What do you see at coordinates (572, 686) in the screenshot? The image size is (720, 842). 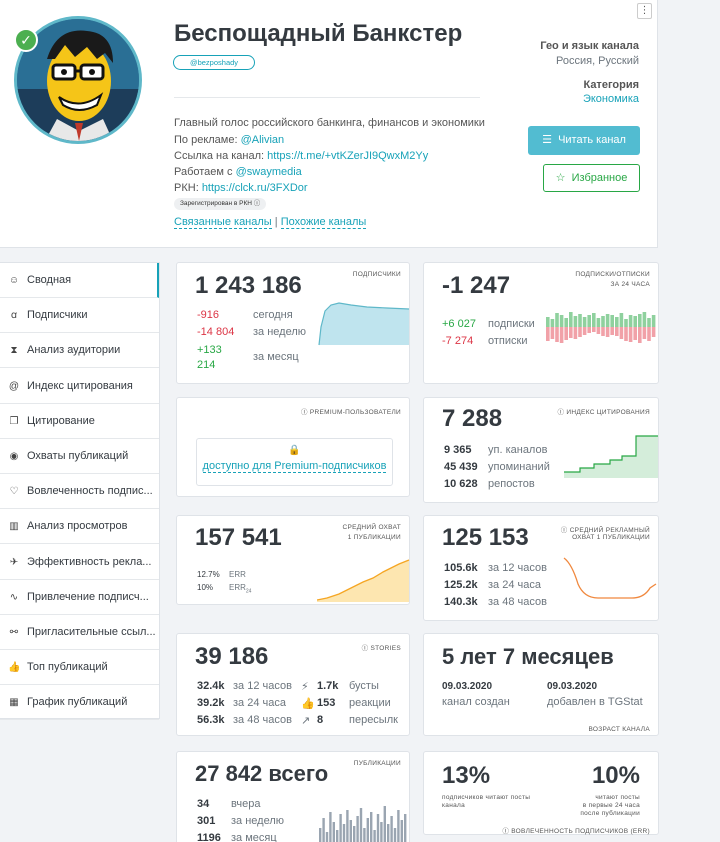 I see `added-date: 09.03.2020` at bounding box center [572, 686].